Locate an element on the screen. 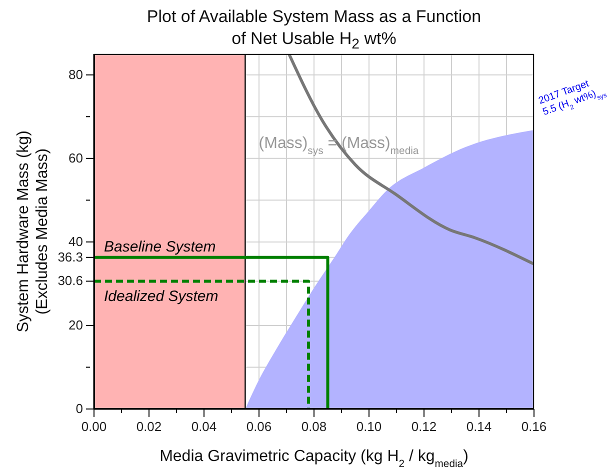  annotation: Baseline System is located at coordinates (160, 247).